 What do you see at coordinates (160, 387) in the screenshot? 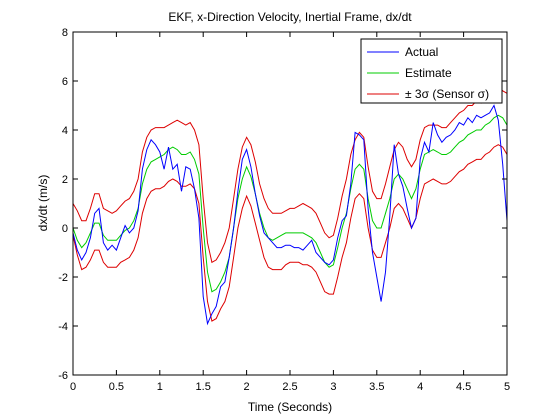
I see `x-tick-label: 1` at bounding box center [160, 387].